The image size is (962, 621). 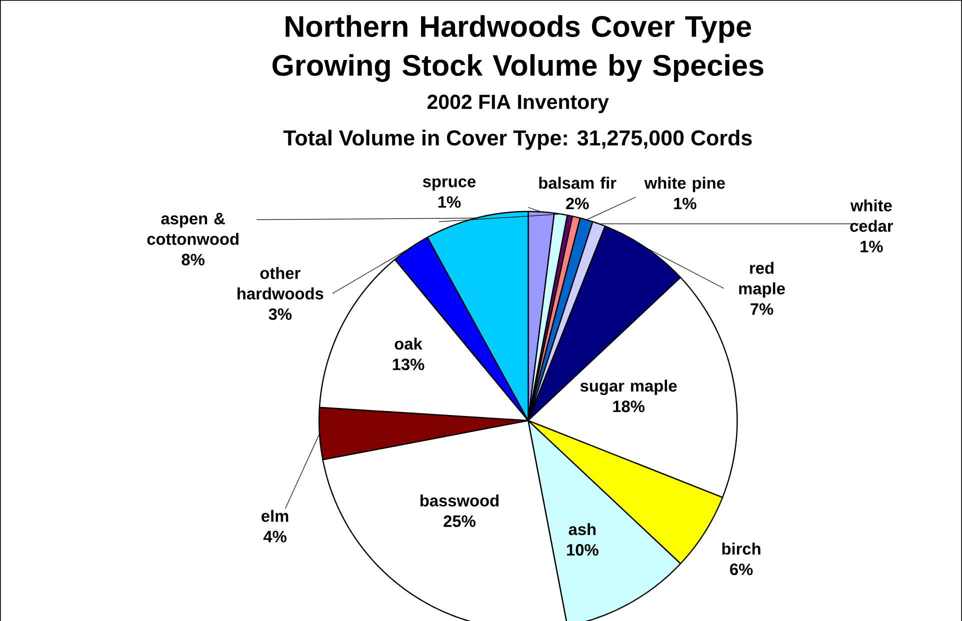 I want to click on slice-label: ash, so click(x=582, y=528).